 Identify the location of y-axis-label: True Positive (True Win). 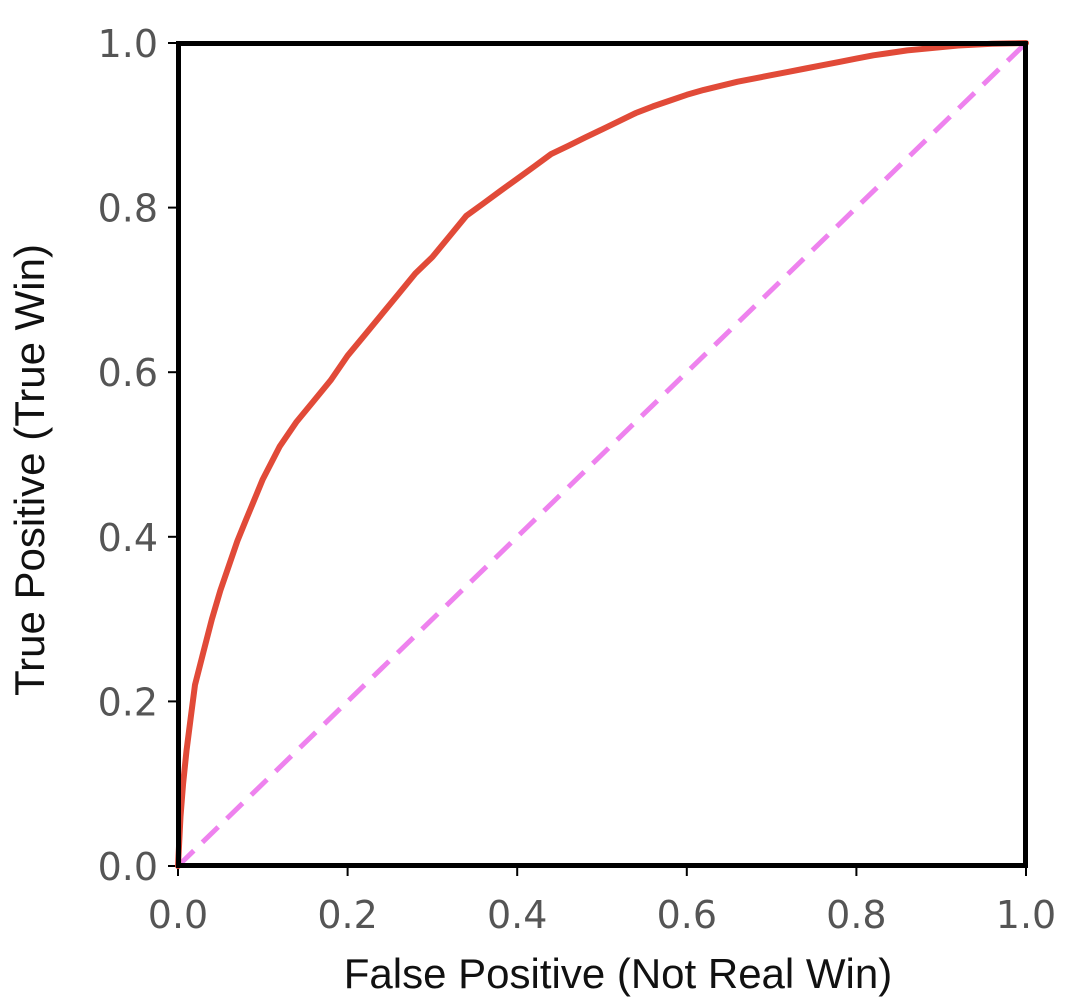
(29, 470).